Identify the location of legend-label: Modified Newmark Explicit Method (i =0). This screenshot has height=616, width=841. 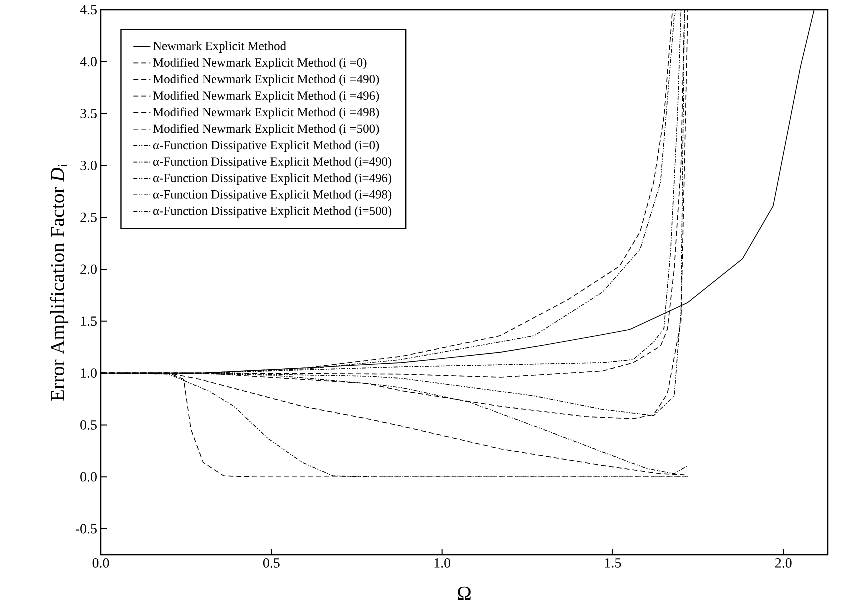
(260, 64).